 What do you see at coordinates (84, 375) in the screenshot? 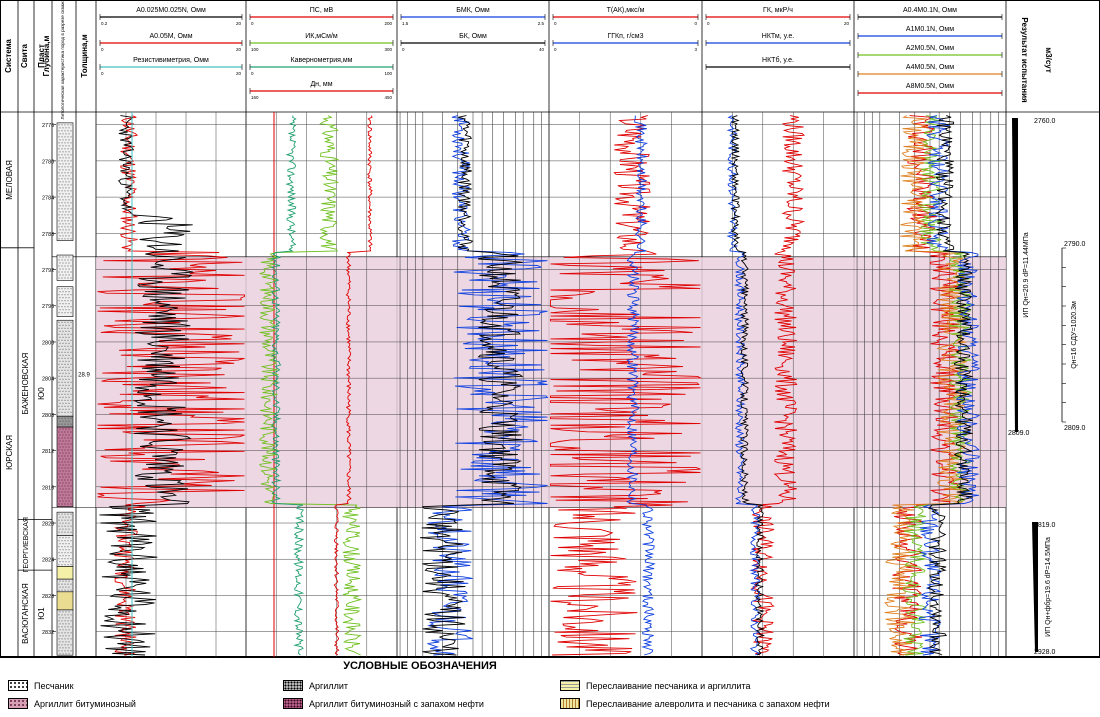
I see `thickness-value: 28.9` at bounding box center [84, 375].